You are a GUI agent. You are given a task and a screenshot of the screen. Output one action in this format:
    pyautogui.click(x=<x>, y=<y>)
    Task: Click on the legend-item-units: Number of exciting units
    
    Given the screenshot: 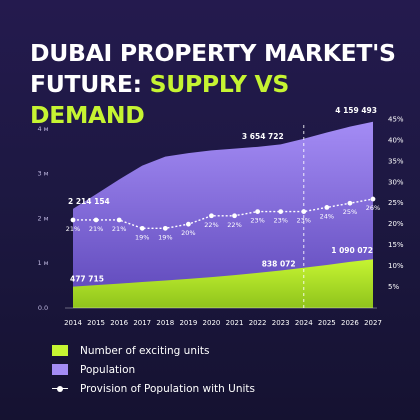 What is the action you would take?
    pyautogui.click(x=153, y=350)
    